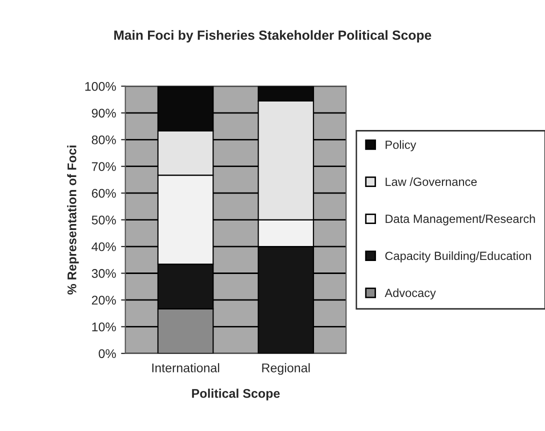 The image size is (545, 431). I want to click on x-tick-label: International, so click(186, 367).